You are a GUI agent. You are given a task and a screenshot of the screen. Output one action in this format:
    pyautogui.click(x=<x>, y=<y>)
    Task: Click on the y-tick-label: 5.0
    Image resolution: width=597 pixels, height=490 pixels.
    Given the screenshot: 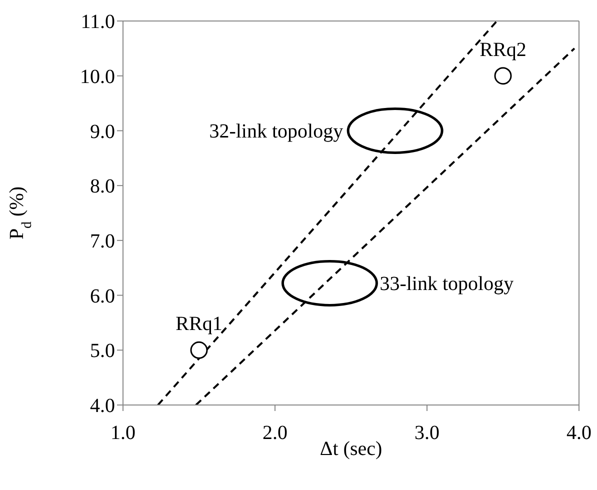 What is the action you would take?
    pyautogui.click(x=102, y=351)
    